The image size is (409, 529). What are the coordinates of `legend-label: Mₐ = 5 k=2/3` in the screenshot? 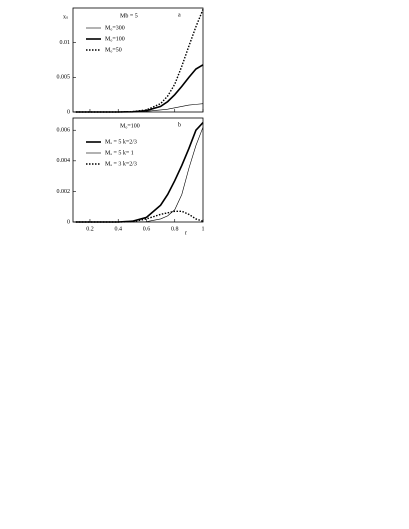 It's located at (121, 142).